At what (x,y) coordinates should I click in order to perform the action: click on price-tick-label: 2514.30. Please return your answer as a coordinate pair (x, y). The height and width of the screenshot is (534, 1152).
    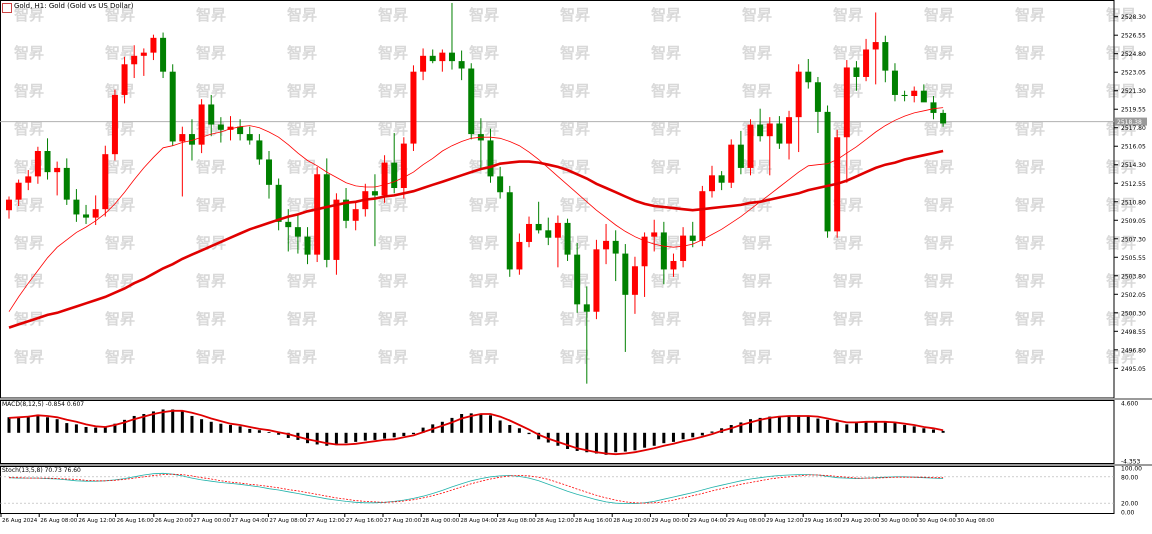
    Looking at the image, I should click on (1133, 165).